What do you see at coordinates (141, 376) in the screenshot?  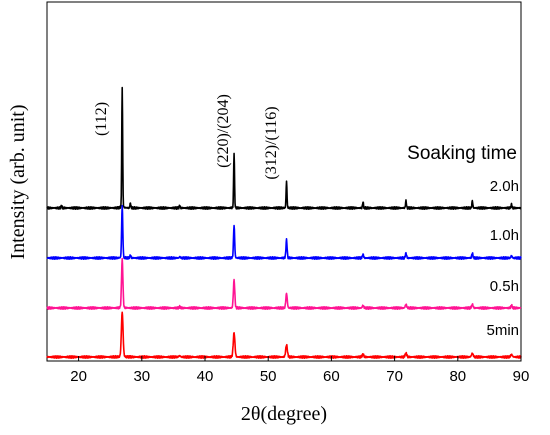 I see `x-tick-label-30: 30` at bounding box center [141, 376].